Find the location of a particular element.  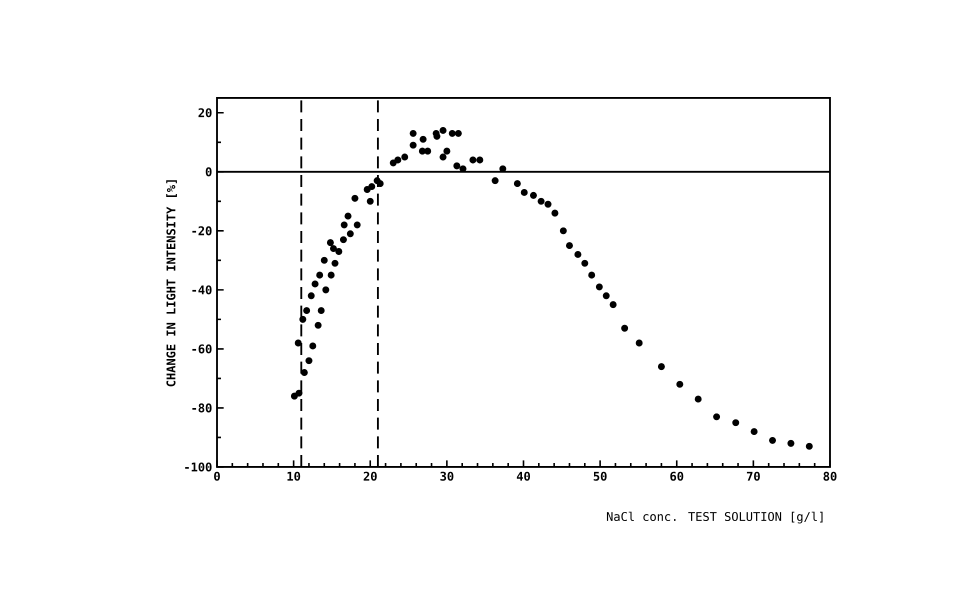

x-tick-label: 10 is located at coordinates (294, 476).